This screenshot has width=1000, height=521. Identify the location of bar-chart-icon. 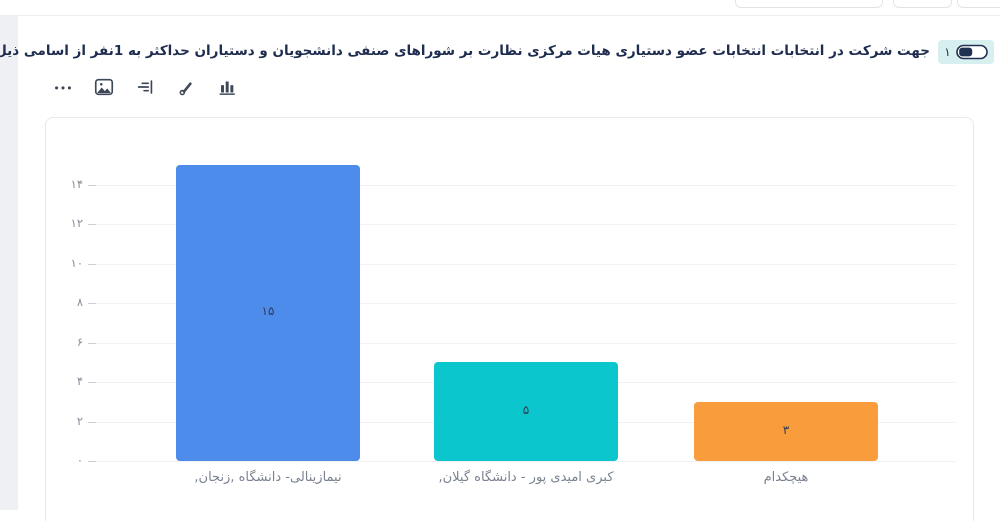
(227, 87).